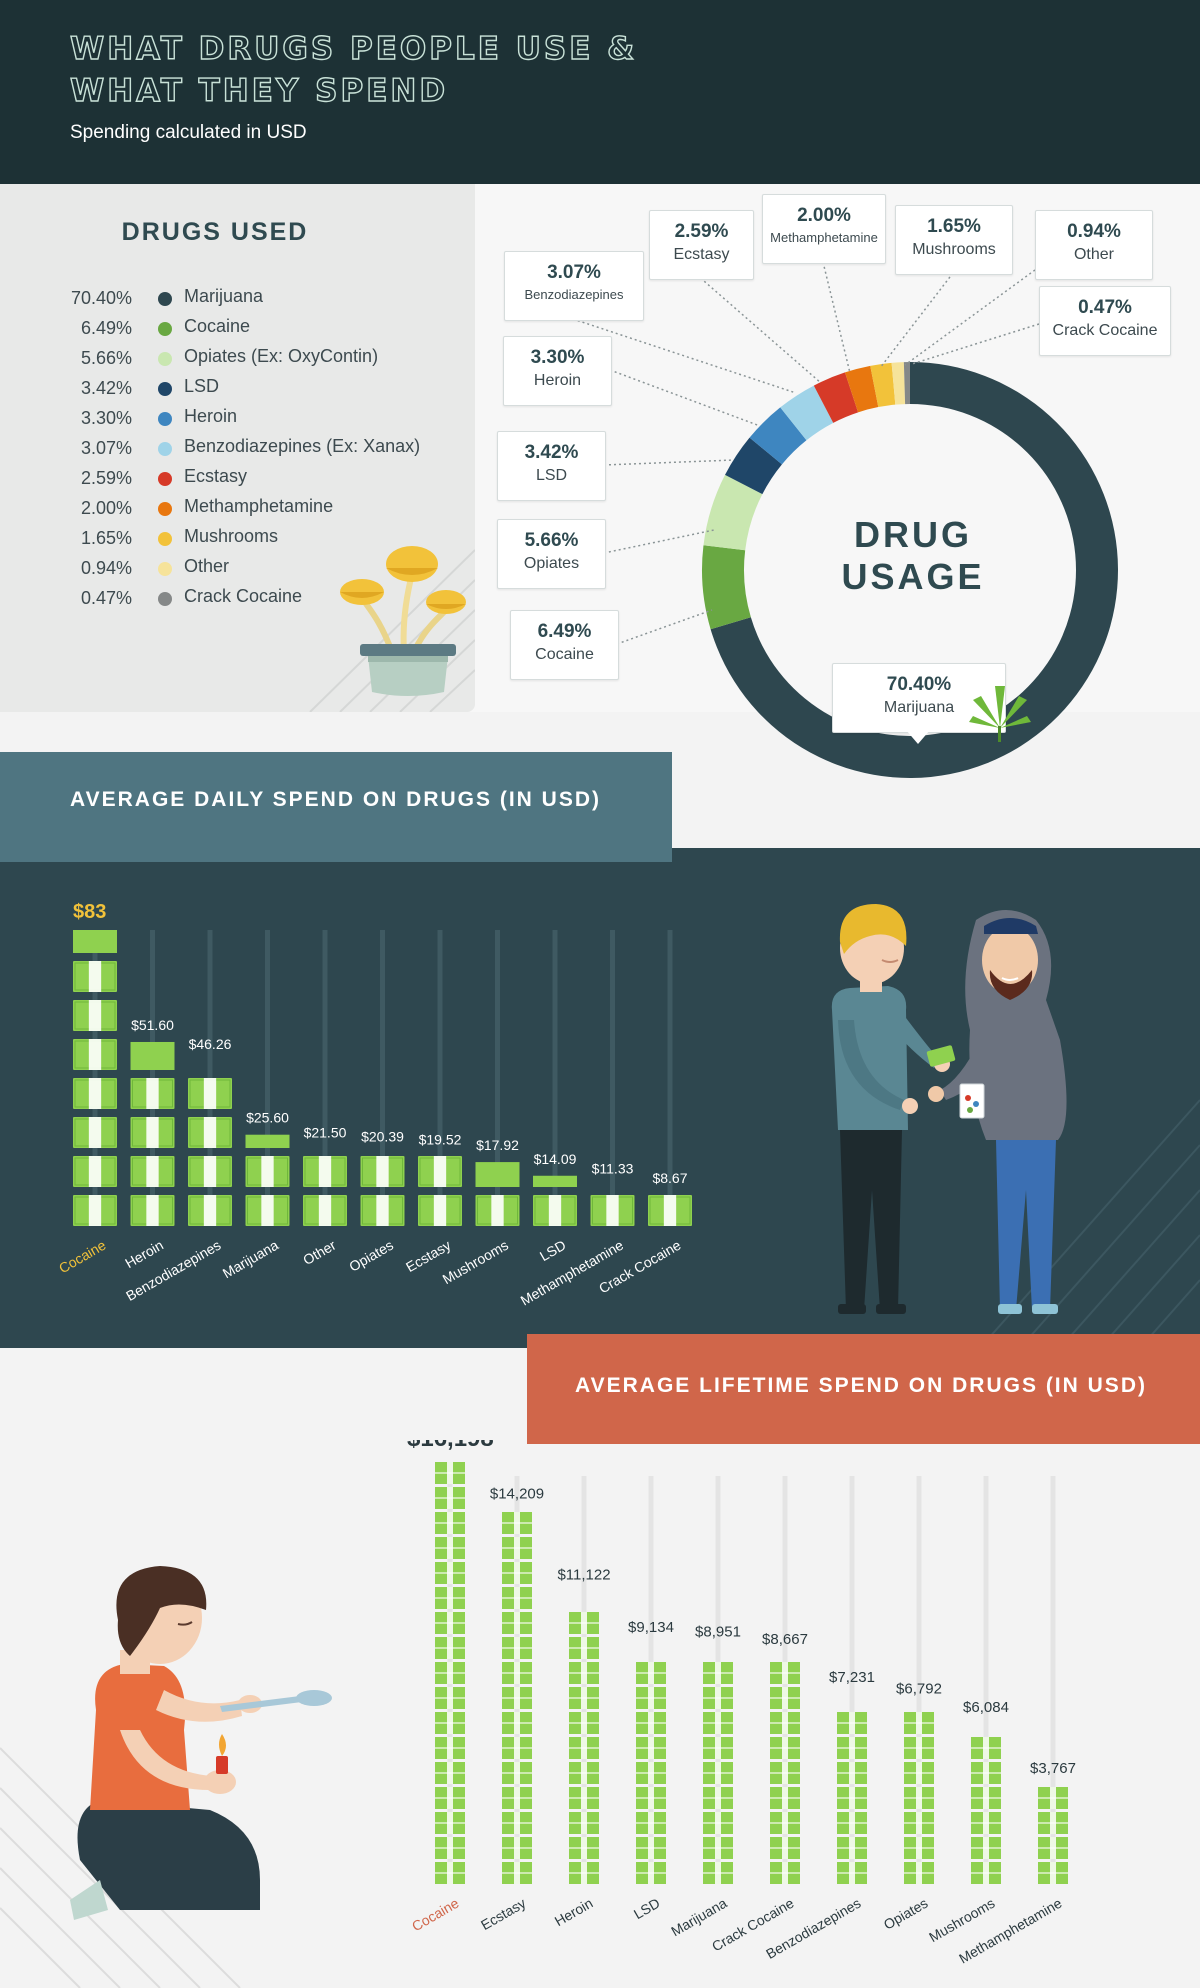 The width and height of the screenshot is (1200, 1988). Describe the element at coordinates (551, 540) in the screenshot. I see `callout-pct: 5.66%` at that location.